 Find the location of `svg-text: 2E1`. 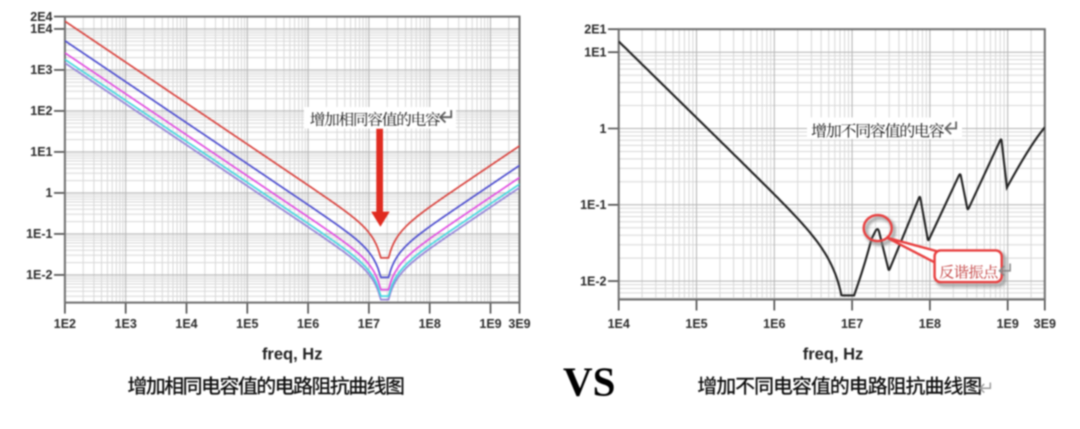

svg-text: 2E1 is located at coordinates (595, 30).